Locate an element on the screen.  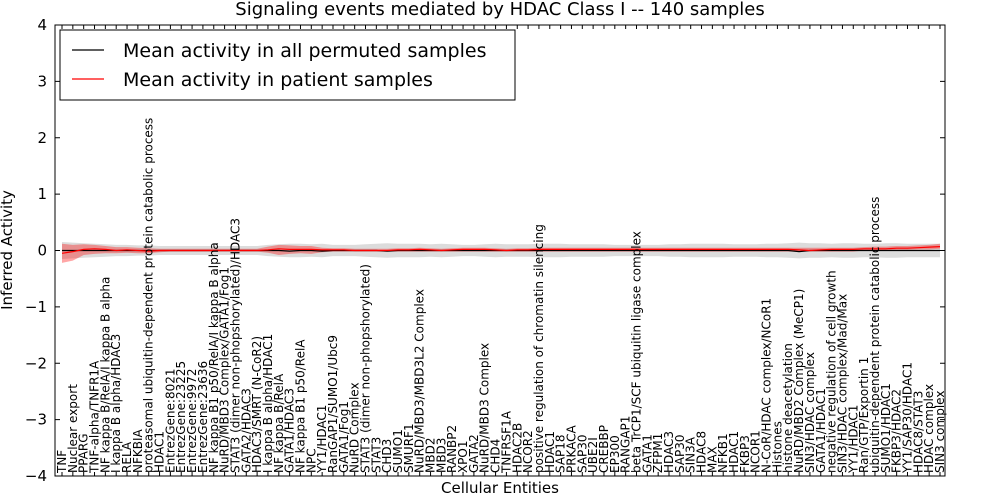
x-tick-label-13: EntrezGene:23636 is located at coordinates (203, 417).